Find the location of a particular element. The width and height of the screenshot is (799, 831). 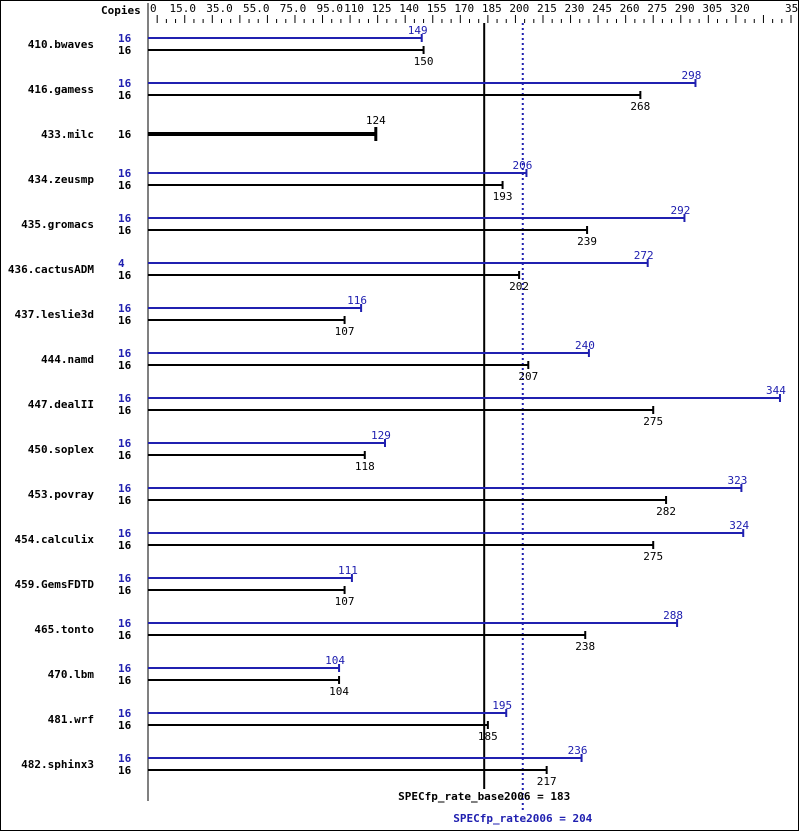

benchmark-label: 444.namd is located at coordinates (67, 359).